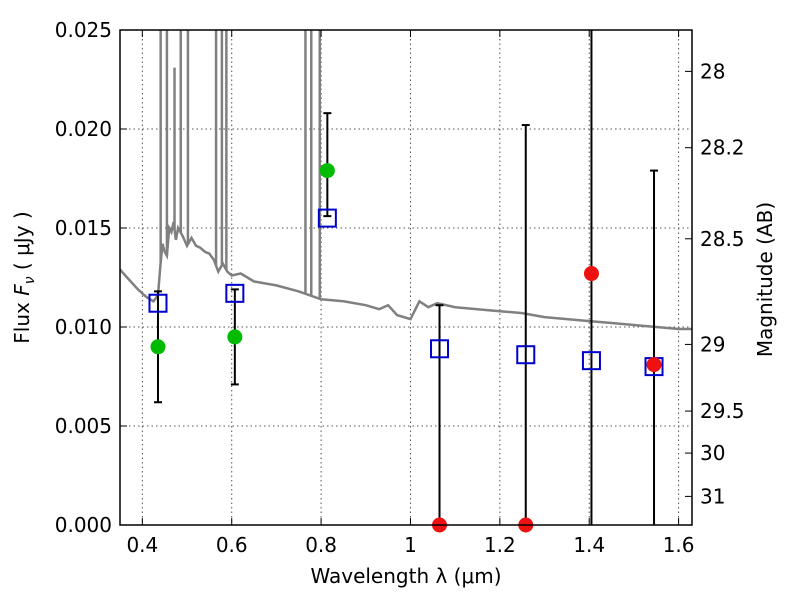 The image size is (800, 600). I want to click on x-tick-label: 1.6, so click(679, 545).